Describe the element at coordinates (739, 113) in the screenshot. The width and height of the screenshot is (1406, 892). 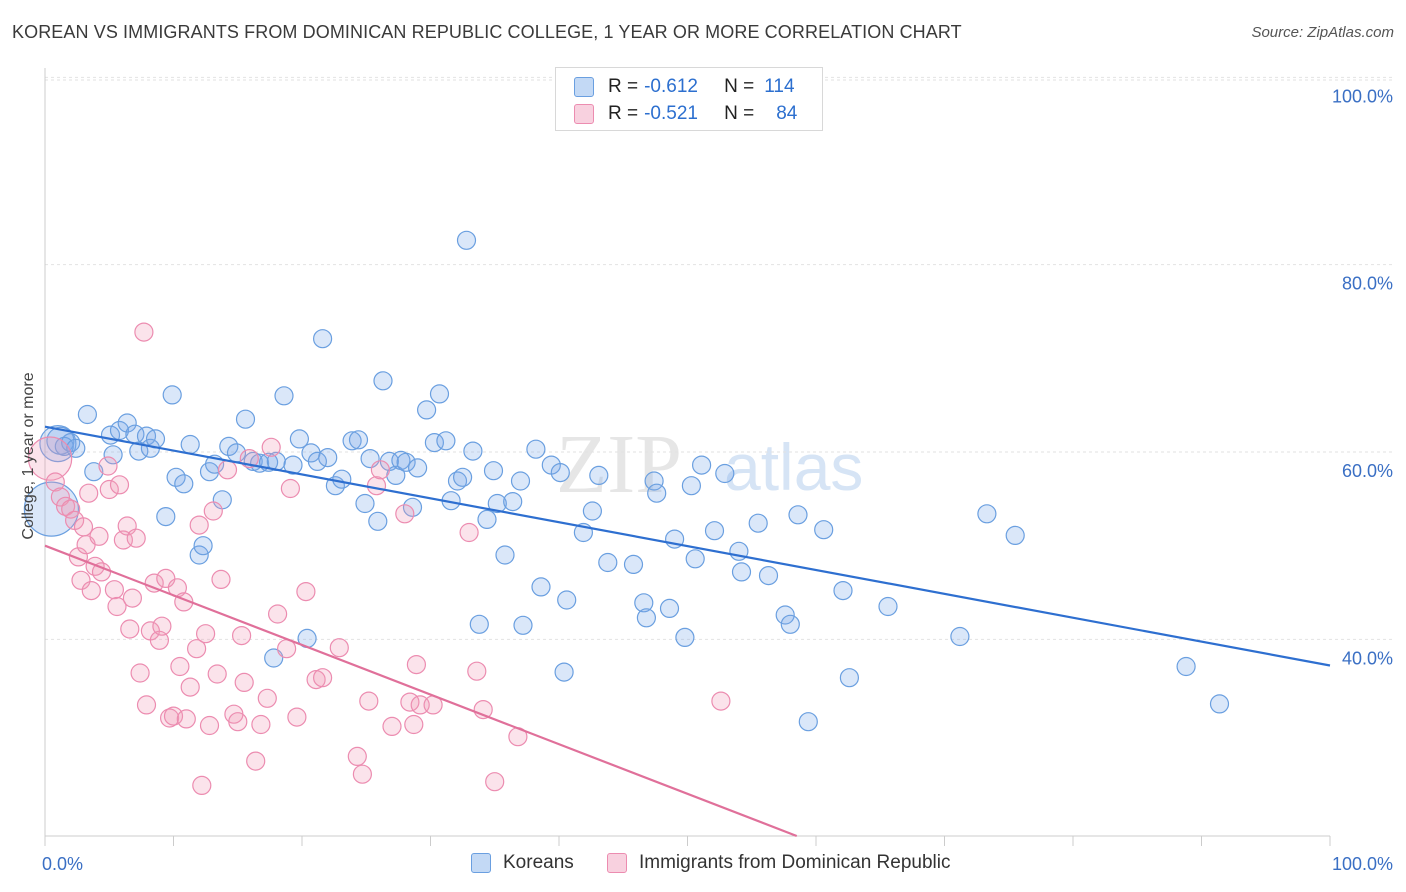
I see `legend-n-label: N =` at that location.